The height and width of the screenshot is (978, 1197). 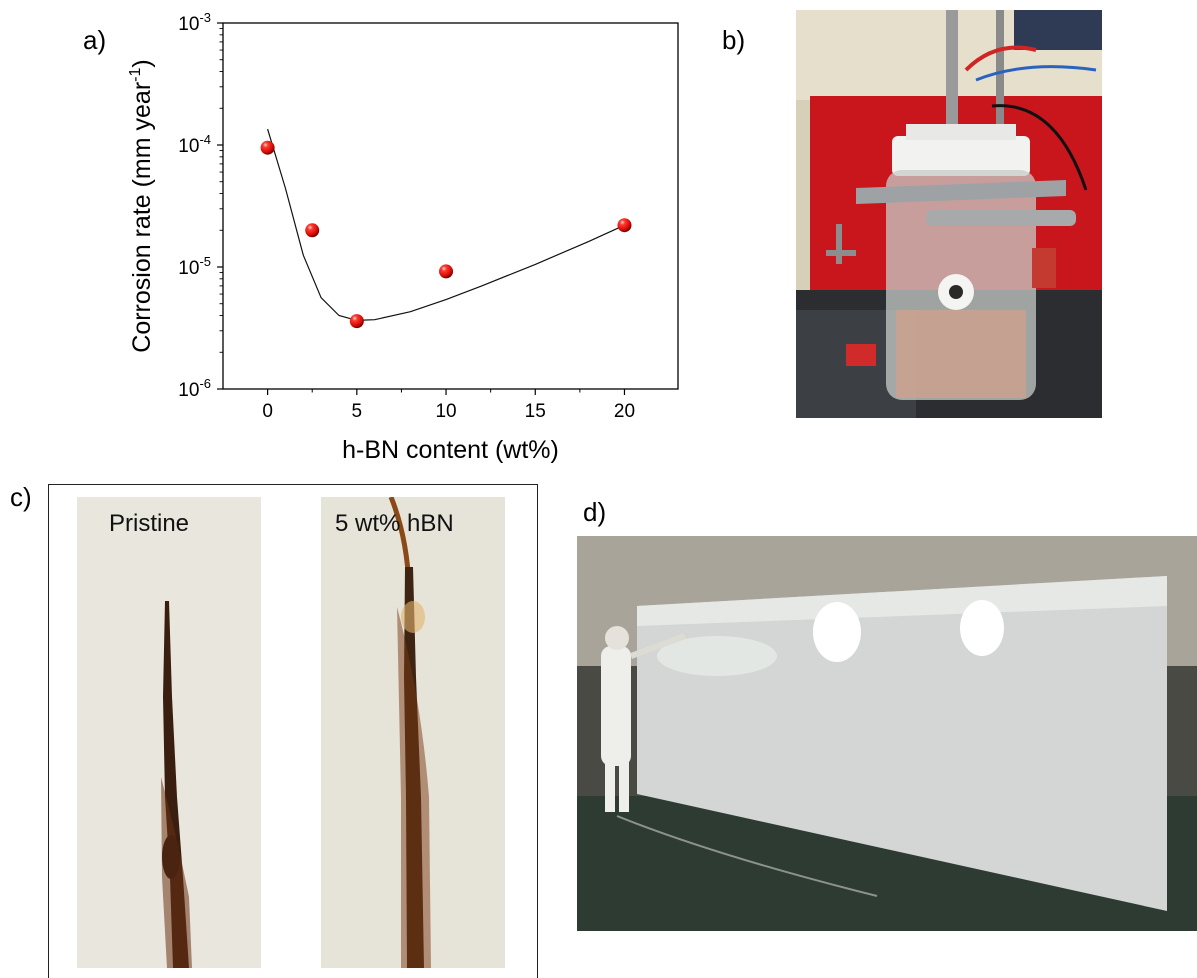 What do you see at coordinates (95, 40) in the screenshot?
I see `panel-label-a: a)` at bounding box center [95, 40].